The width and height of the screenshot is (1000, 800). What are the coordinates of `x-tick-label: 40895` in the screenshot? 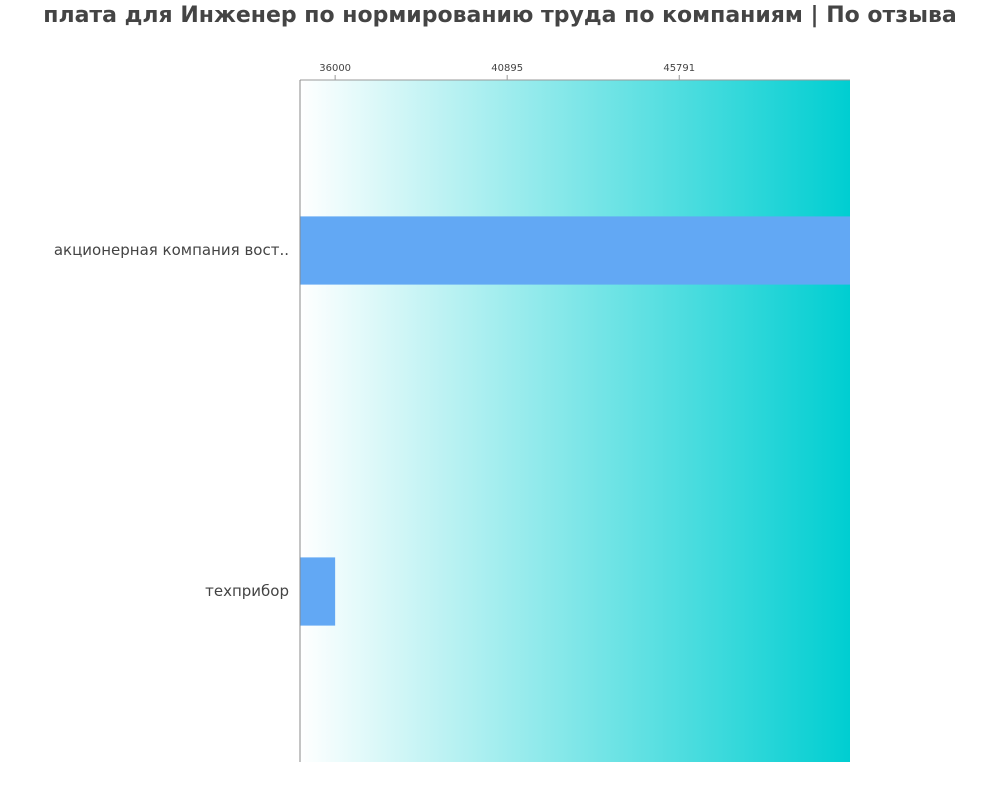 It's located at (507, 68).